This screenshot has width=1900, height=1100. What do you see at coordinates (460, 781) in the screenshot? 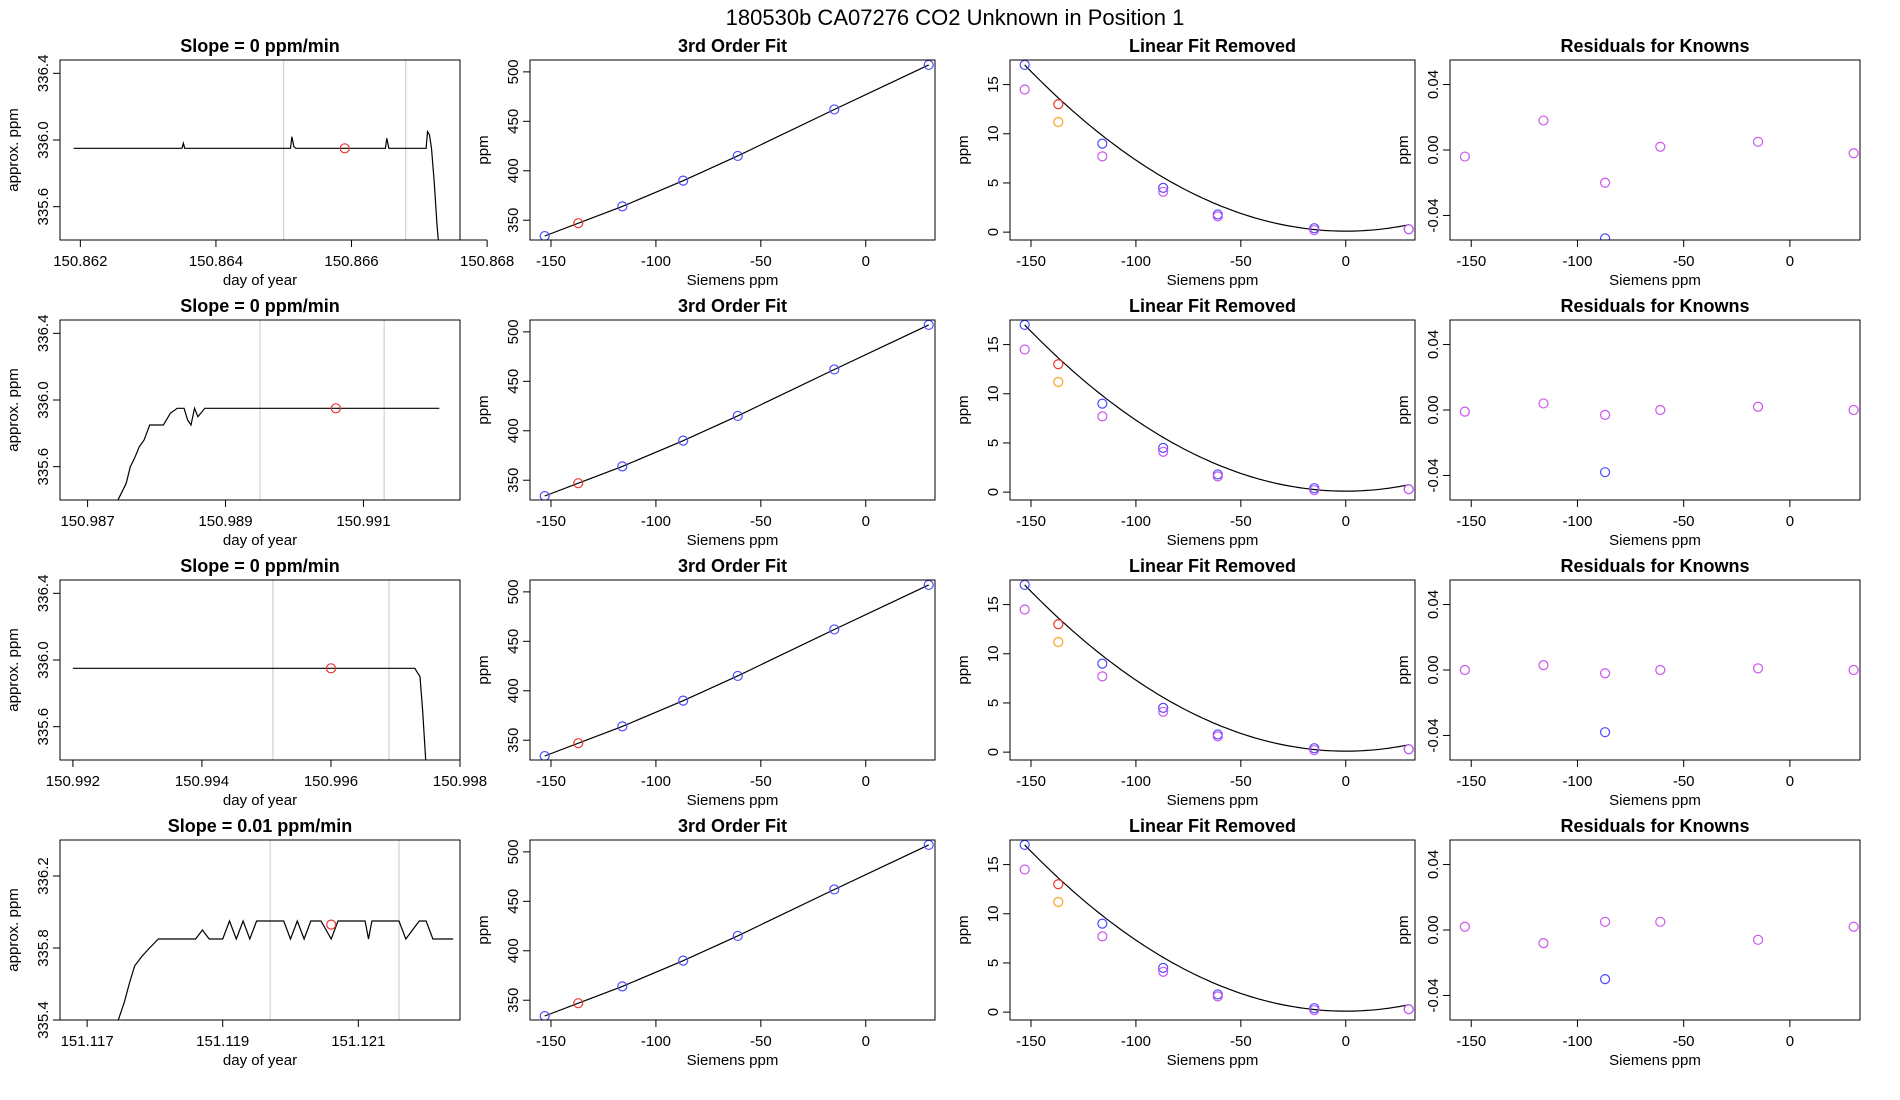
I see `x-tick-label: 150.998` at bounding box center [460, 781].